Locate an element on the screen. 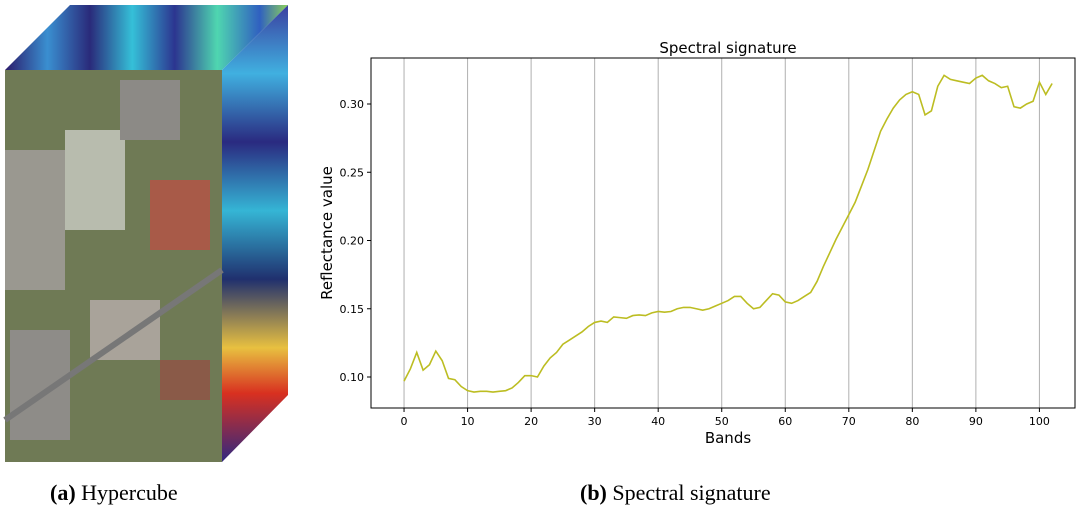  x-tick-label: 60 is located at coordinates (785, 421).